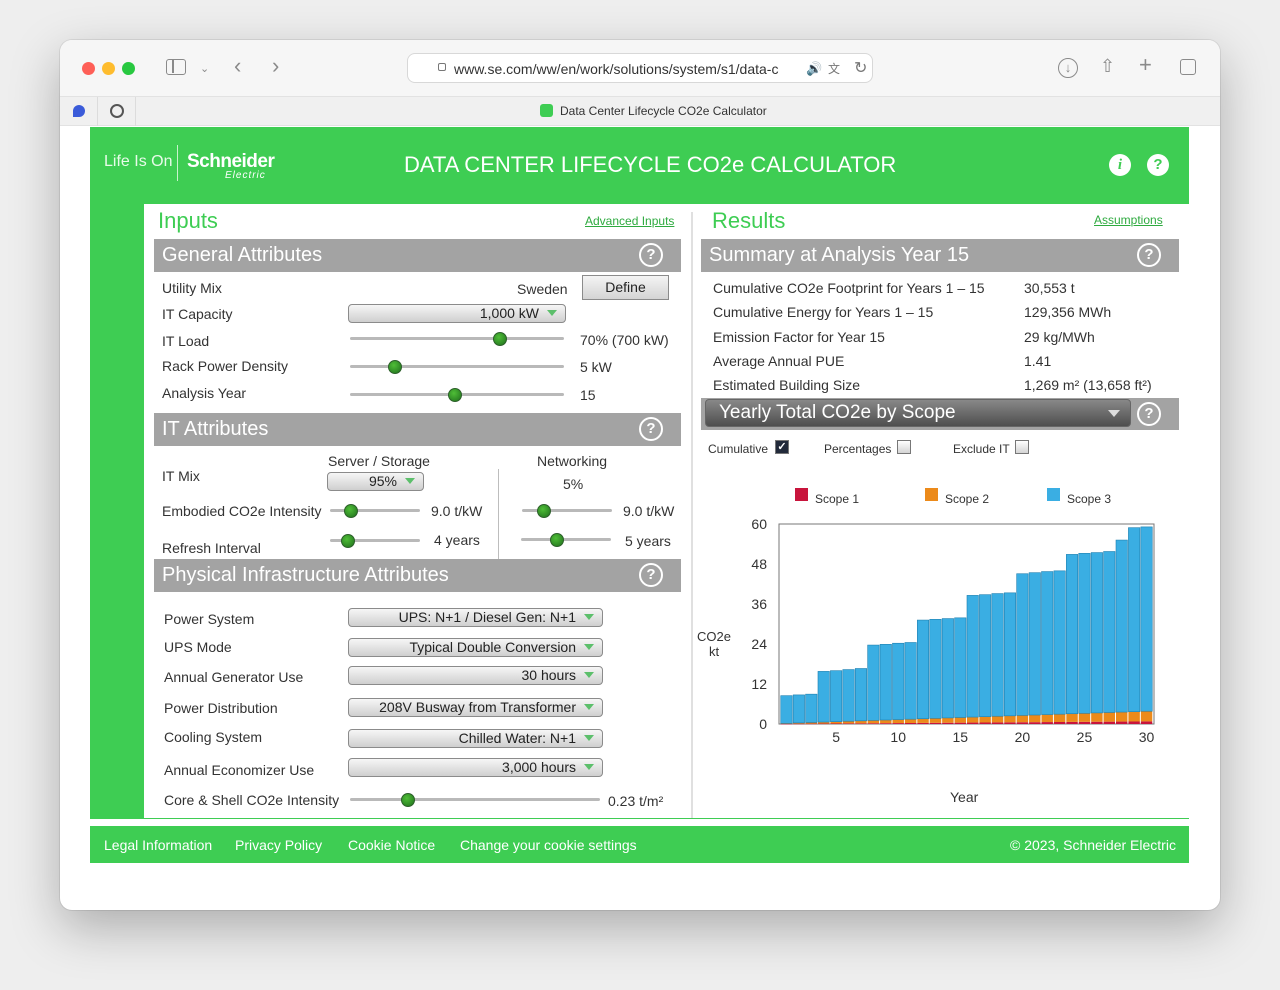 This screenshot has height=990, width=1280. I want to click on back-icon: ‹, so click(238, 65).